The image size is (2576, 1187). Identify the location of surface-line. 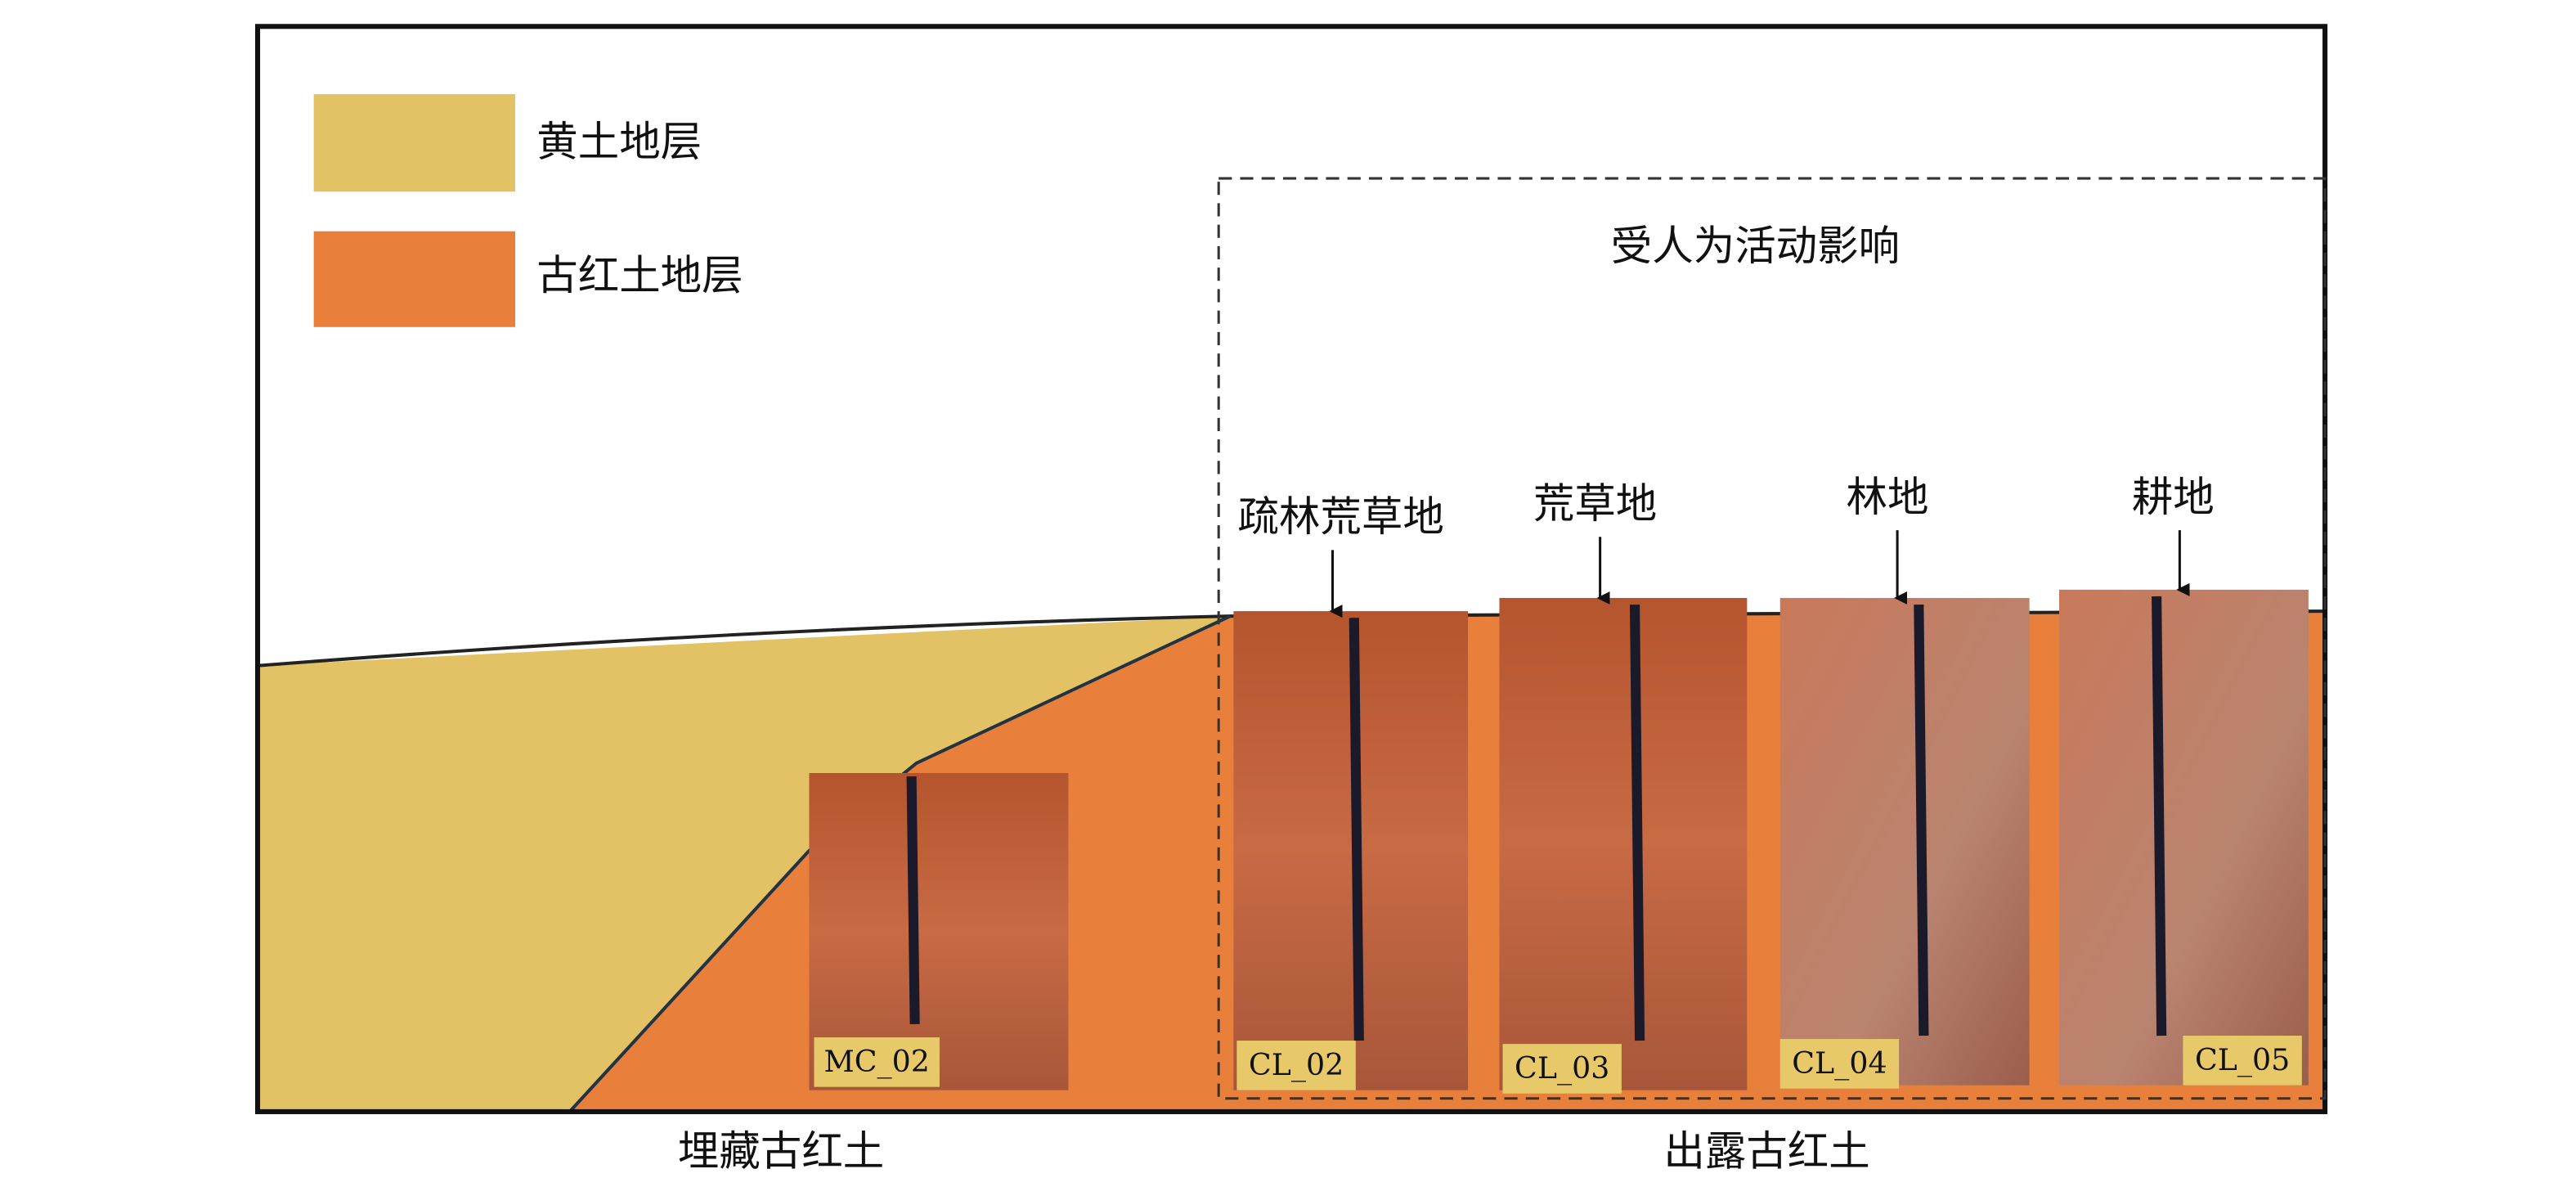
(1291, 638).